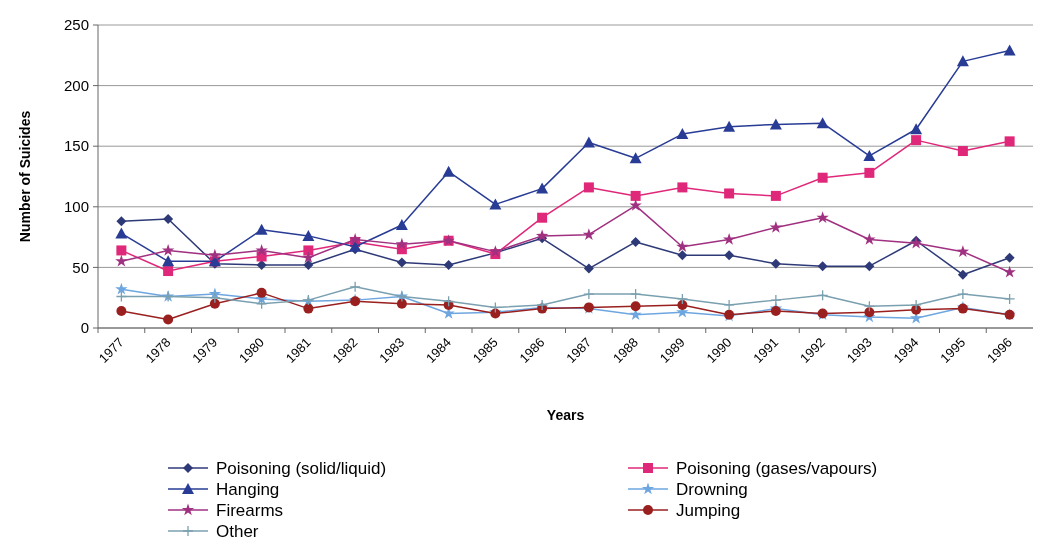 The height and width of the screenshot is (545, 1051). What do you see at coordinates (76, 146) in the screenshot?
I see `y-tick-label: 150` at bounding box center [76, 146].